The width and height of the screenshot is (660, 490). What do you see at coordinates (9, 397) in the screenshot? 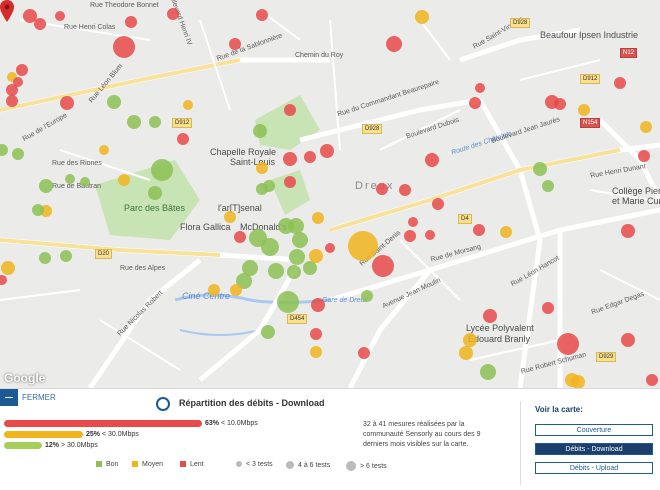
I see `close-button: –` at bounding box center [9, 397].